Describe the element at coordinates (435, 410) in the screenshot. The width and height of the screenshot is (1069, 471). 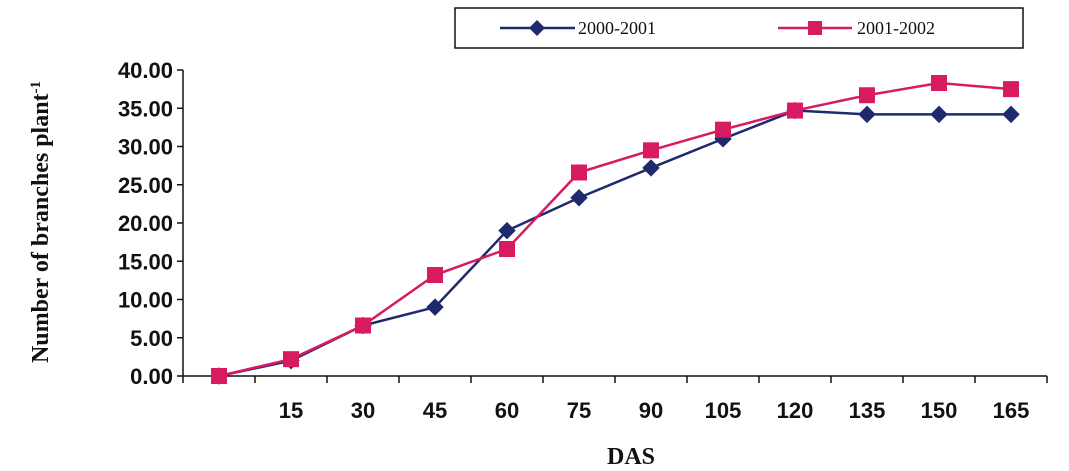
I see `x-tick-label: 45` at that location.